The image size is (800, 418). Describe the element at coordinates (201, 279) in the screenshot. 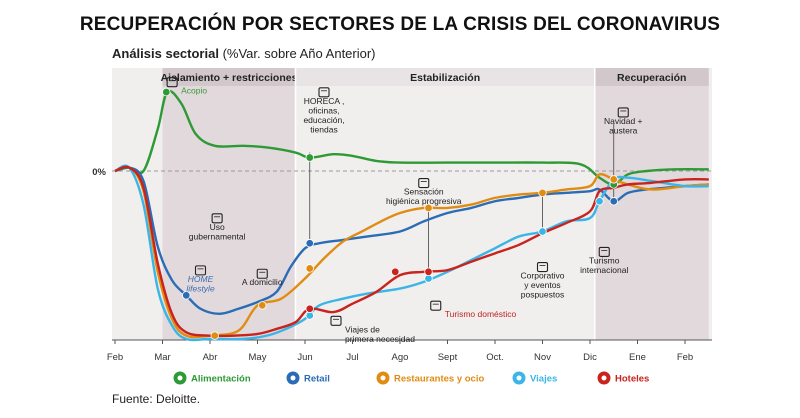

I see `annotation-label: HOME` at that location.